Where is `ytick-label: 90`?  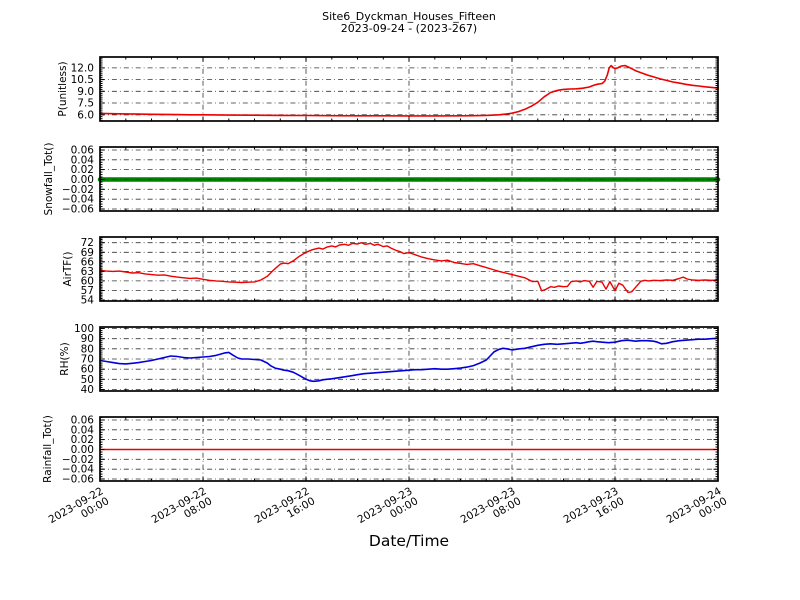
ytick-label: 90 is located at coordinates (87, 339).